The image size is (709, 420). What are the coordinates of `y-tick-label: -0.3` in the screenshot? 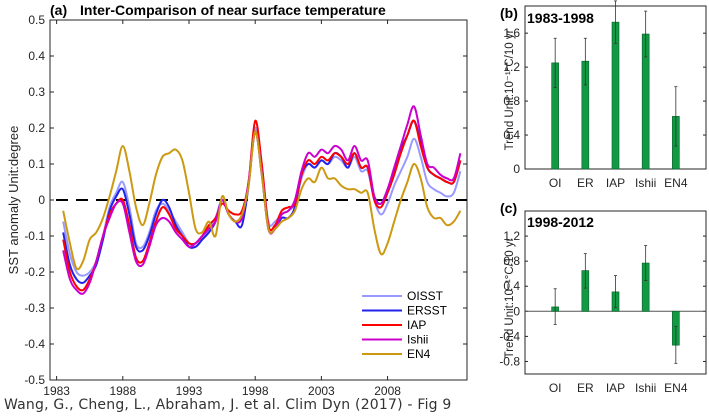 It's located at (34, 308).